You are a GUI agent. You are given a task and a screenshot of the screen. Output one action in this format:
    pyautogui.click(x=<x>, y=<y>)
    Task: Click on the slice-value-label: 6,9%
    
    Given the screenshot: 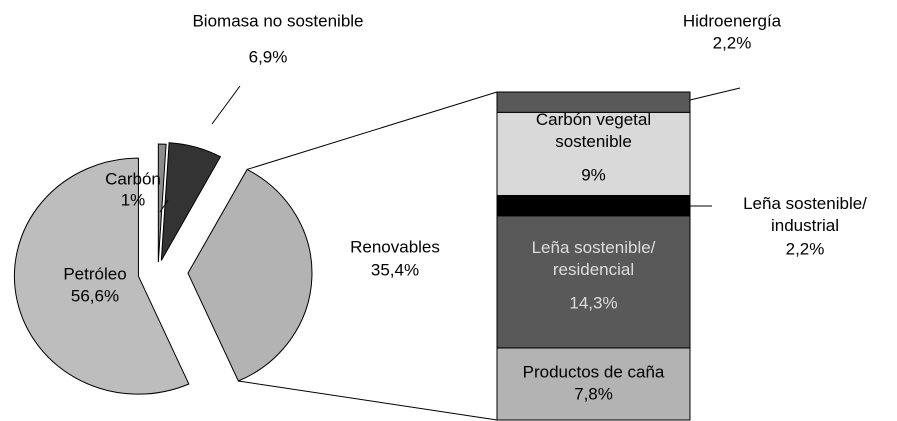 What is the action you would take?
    pyautogui.click(x=268, y=56)
    